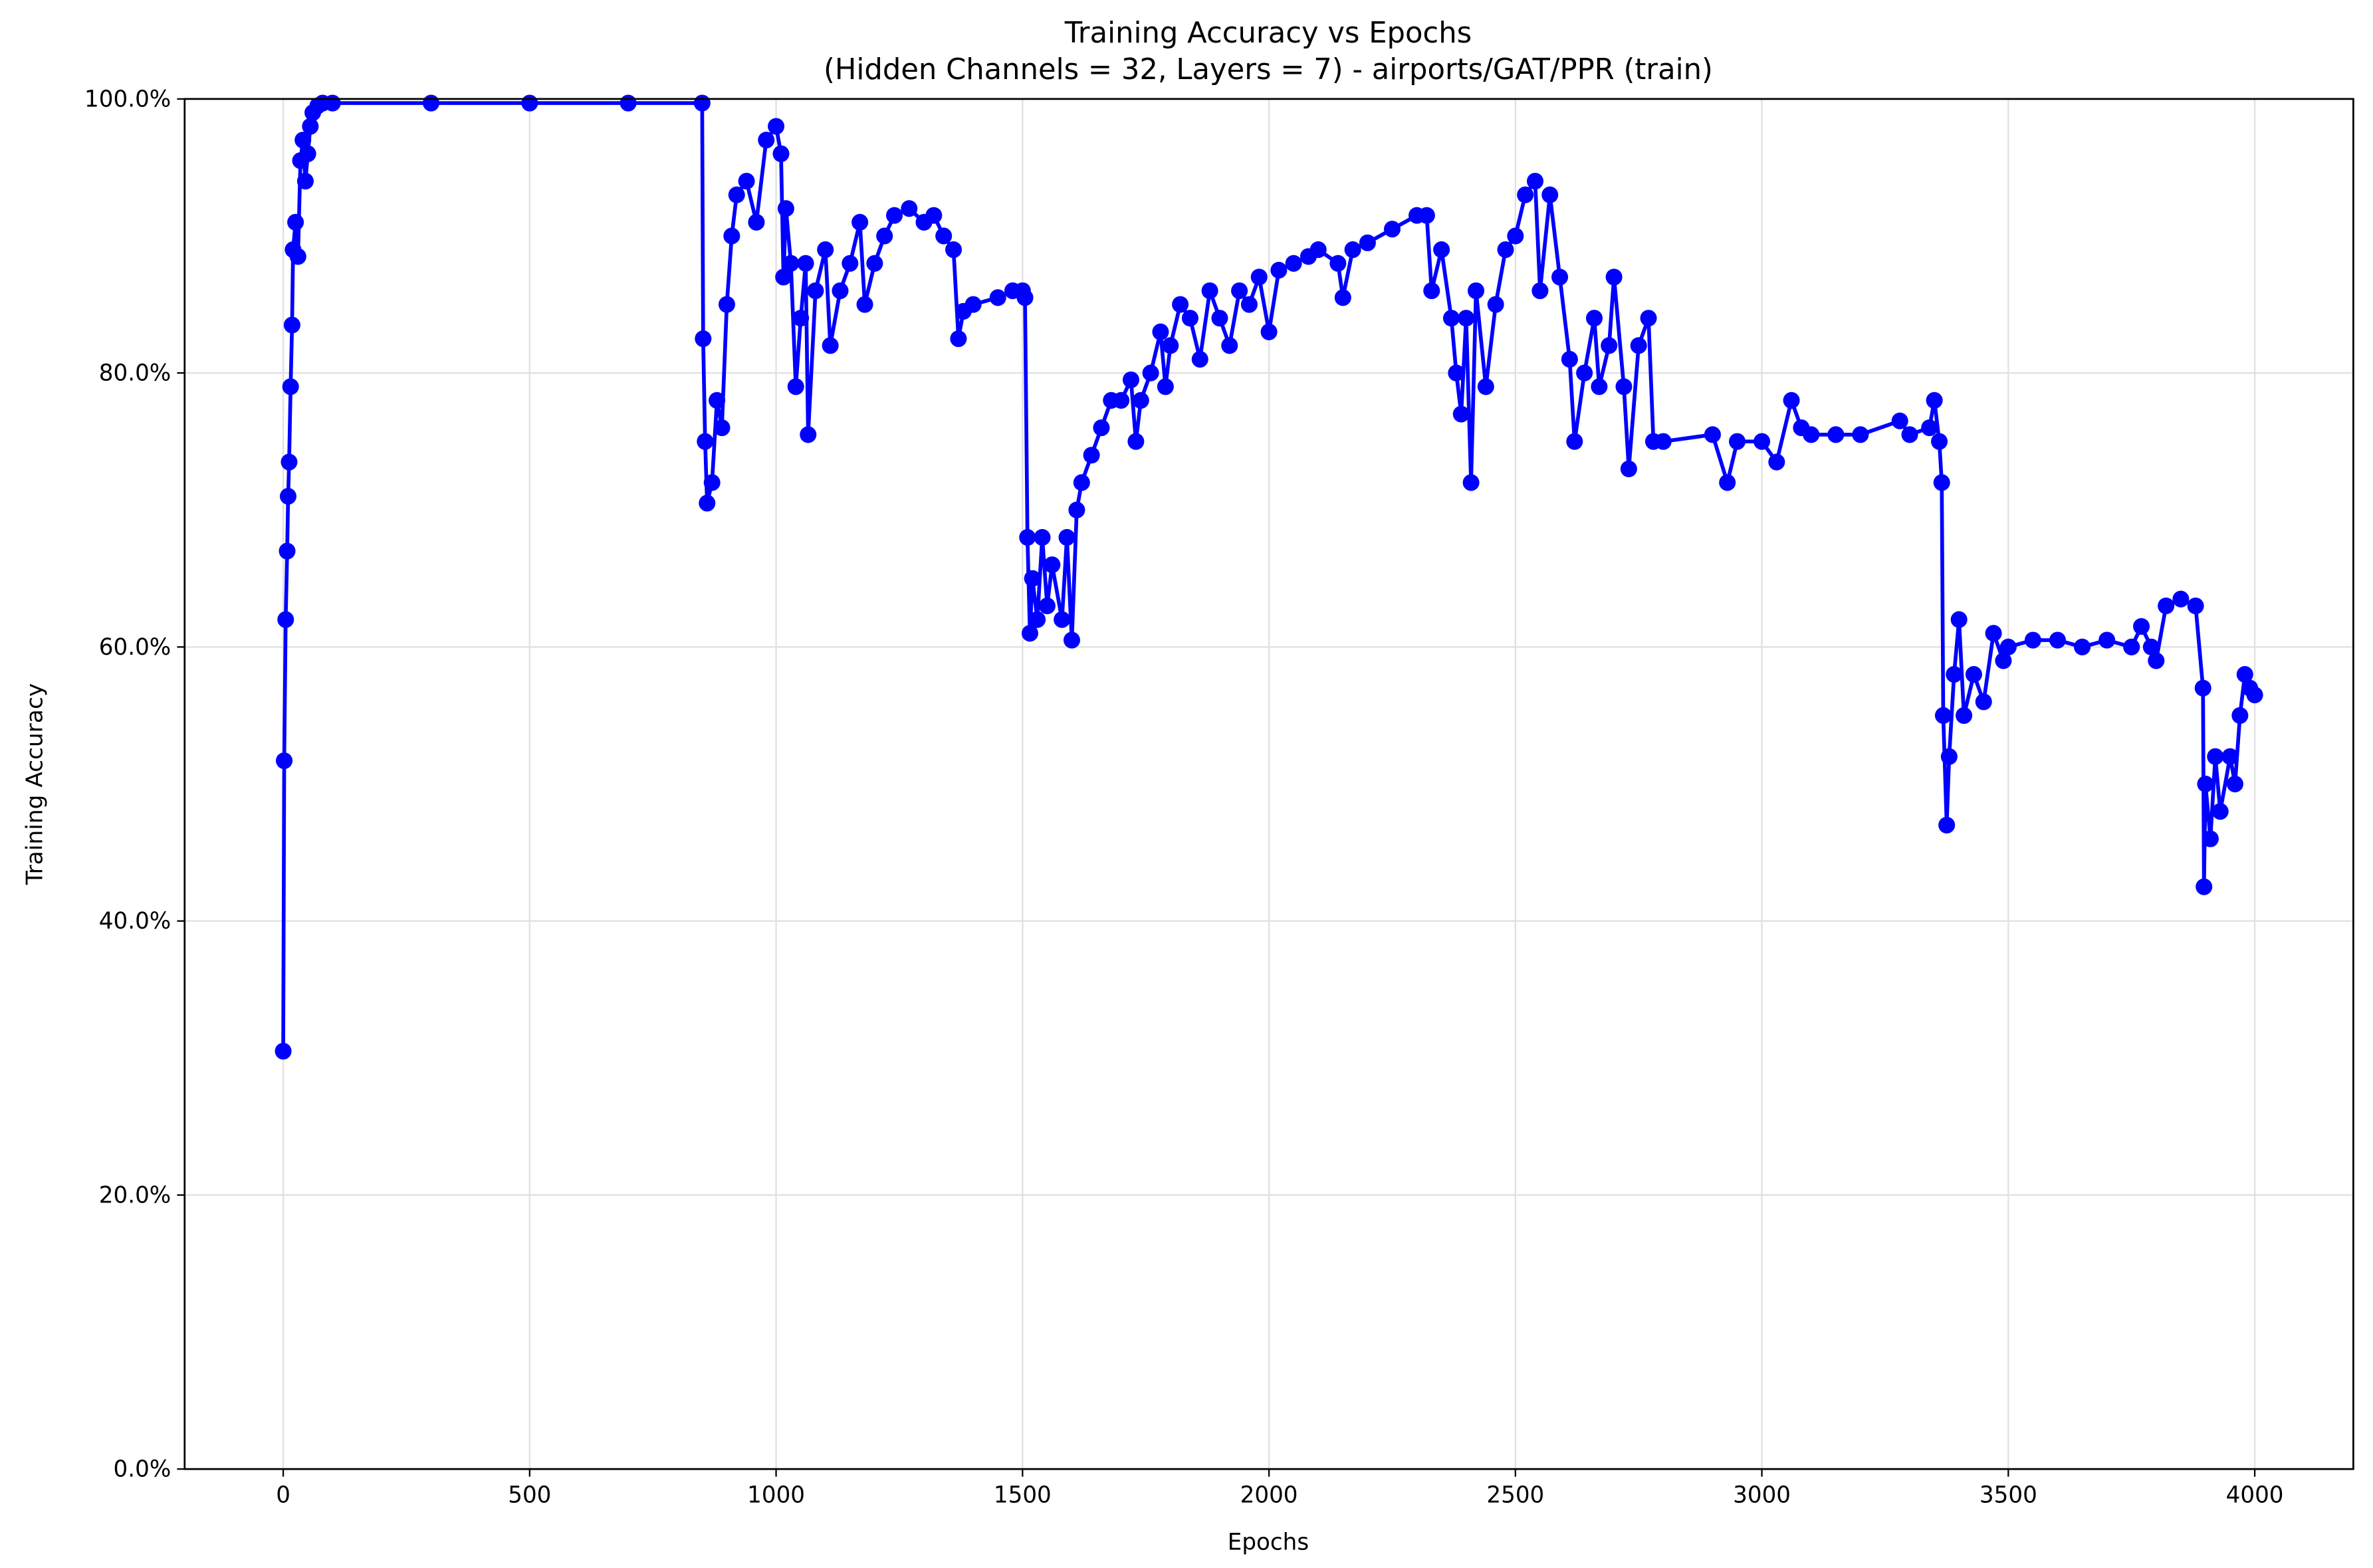 This screenshot has width=2373, height=1568. Describe the element at coordinates (1269, 1495) in the screenshot. I see `x-tick-label: 2000` at that location.